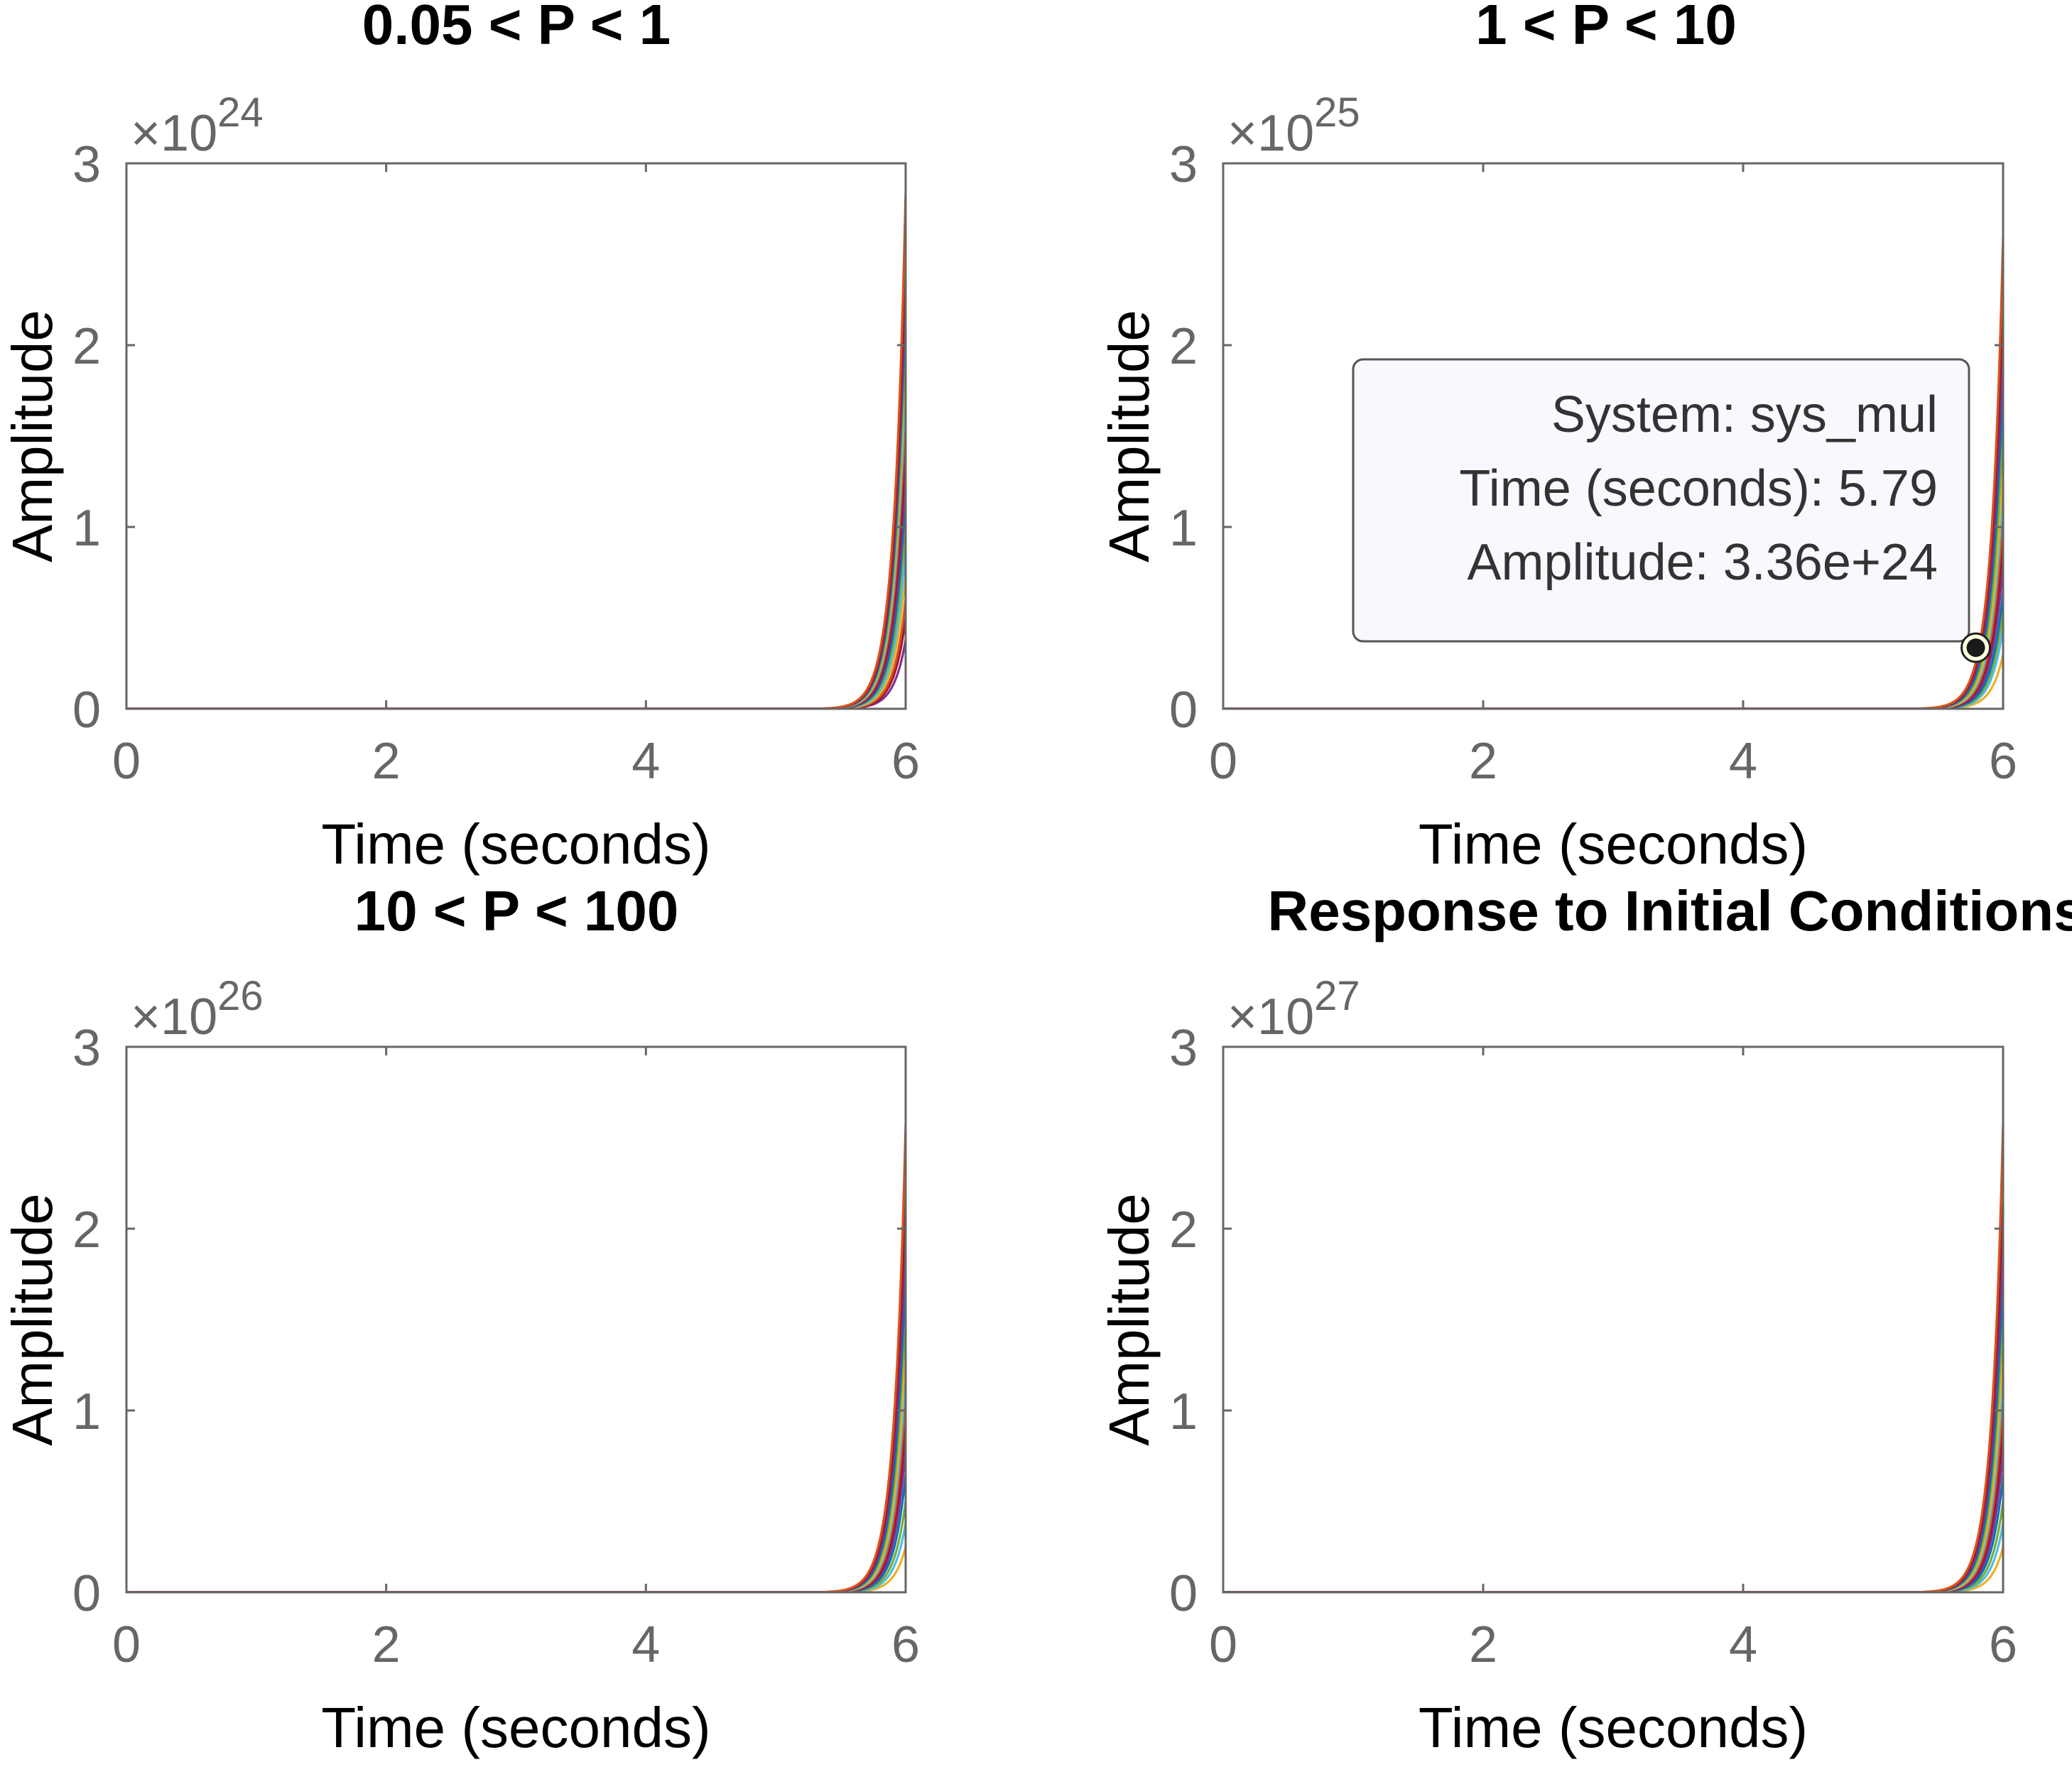  Describe the element at coordinates (1337, 112) in the screenshot. I see `y-exponent-power: 25` at that location.